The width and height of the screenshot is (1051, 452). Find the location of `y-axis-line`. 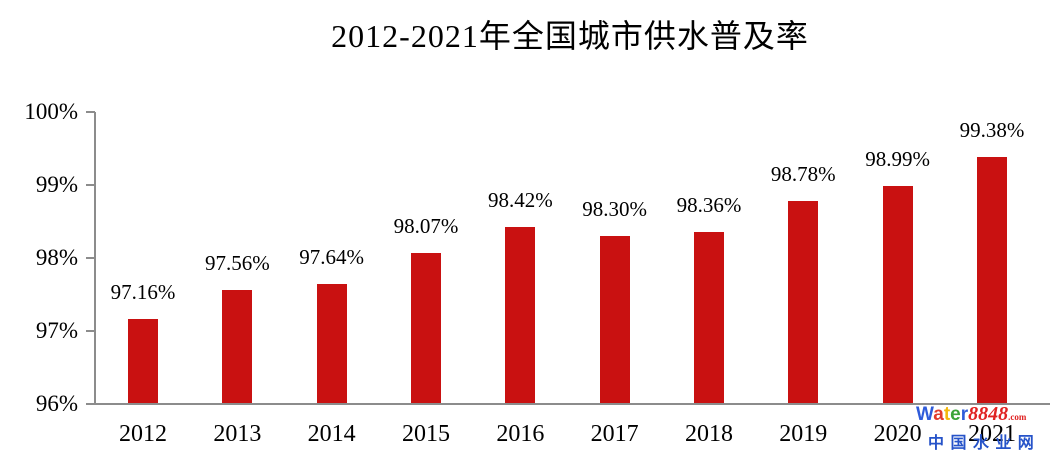

y-axis-line is located at coordinates (95, 258).